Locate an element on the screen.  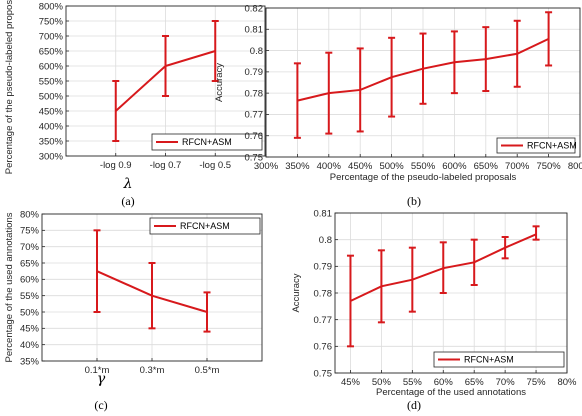
x-tick-label: 60% is located at coordinates (444, 382).